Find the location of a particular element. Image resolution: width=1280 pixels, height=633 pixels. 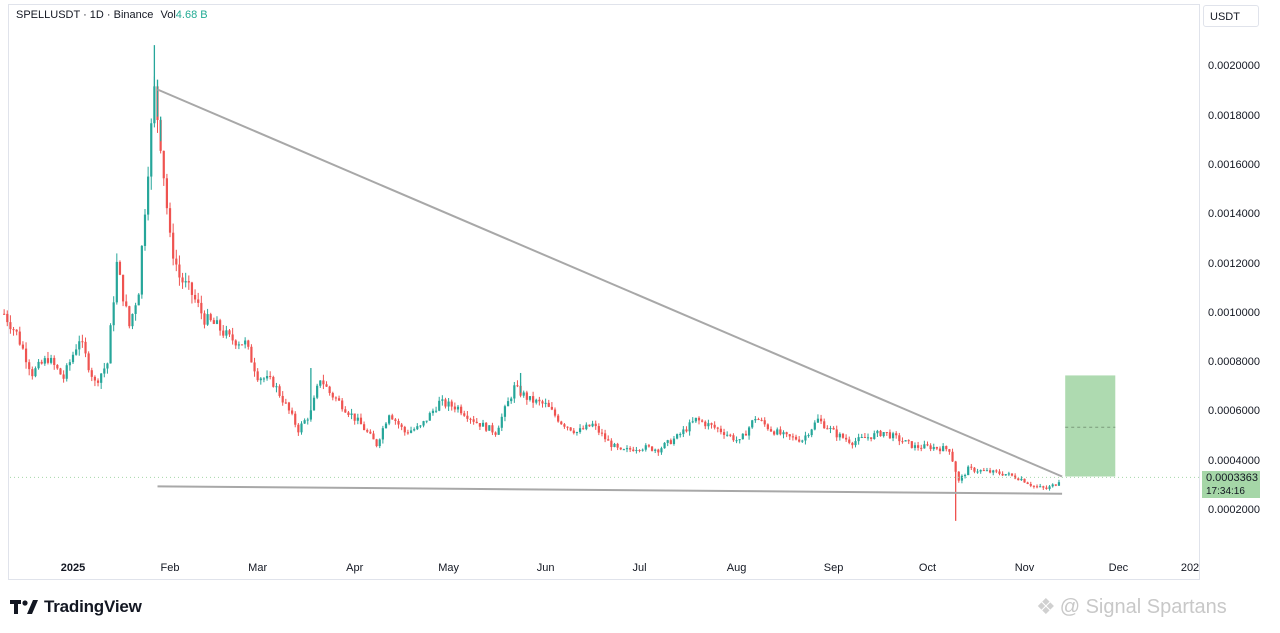

volume-label: Vol is located at coordinates (168, 15).